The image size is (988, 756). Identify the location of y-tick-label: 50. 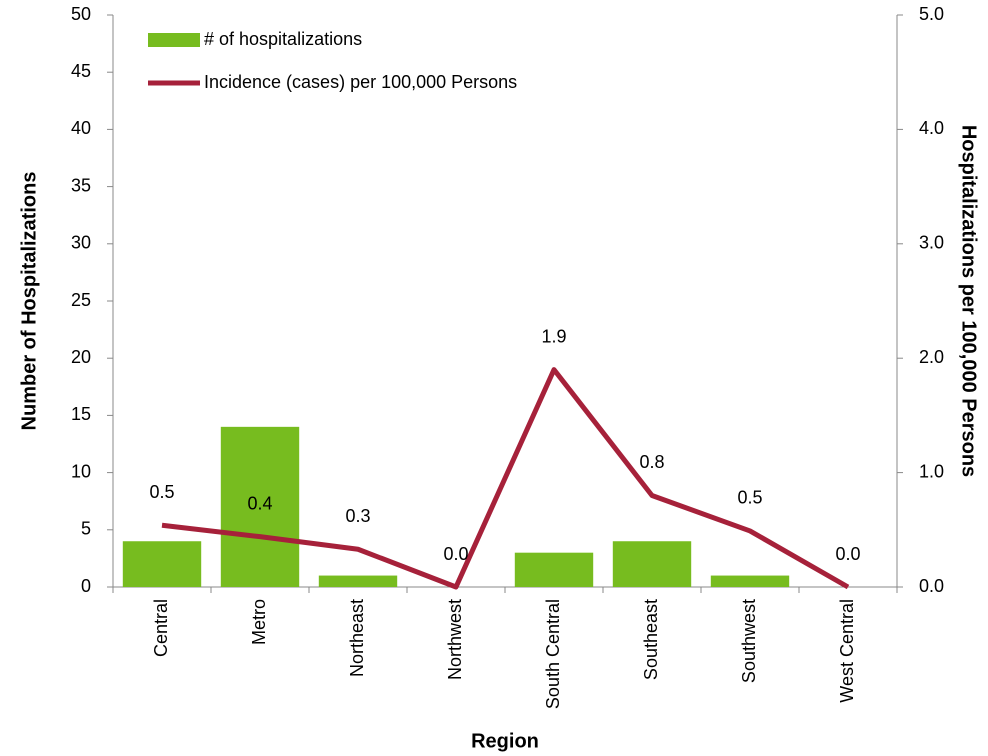
(81, 14).